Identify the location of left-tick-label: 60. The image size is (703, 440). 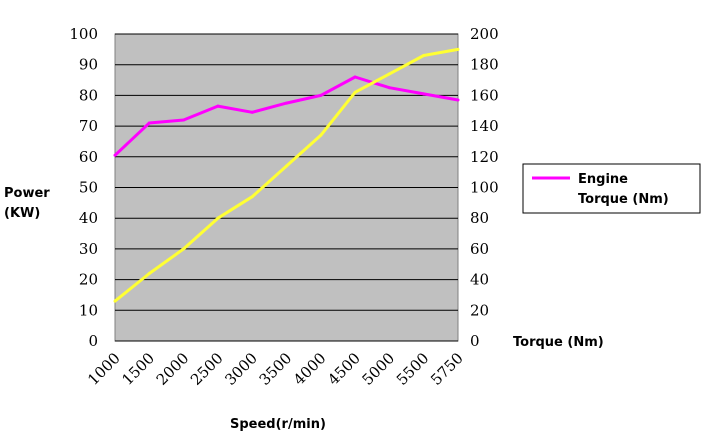
(88, 157).